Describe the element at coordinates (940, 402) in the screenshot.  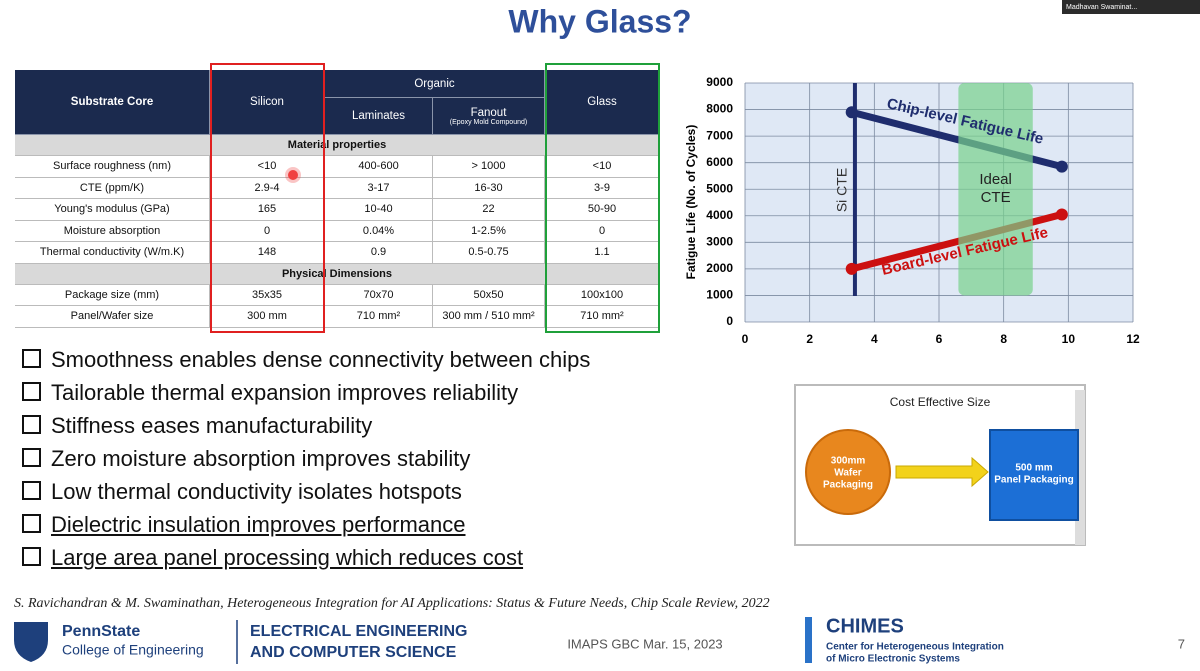
I see `diagram-title: Cost Effective Size` at that location.